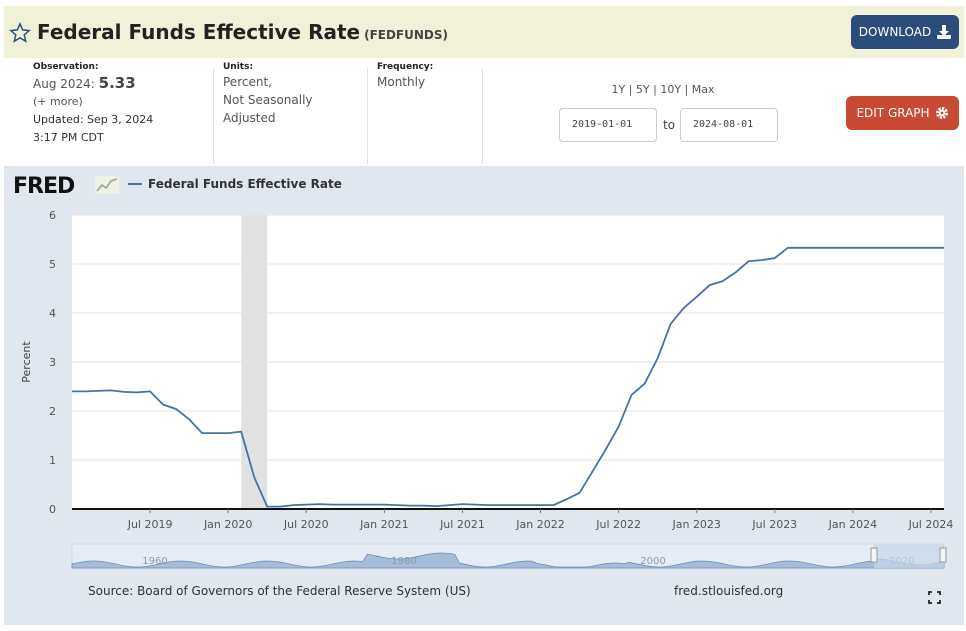  What do you see at coordinates (26, 362) in the screenshot?
I see `y-axis-title: Percent` at bounding box center [26, 362].